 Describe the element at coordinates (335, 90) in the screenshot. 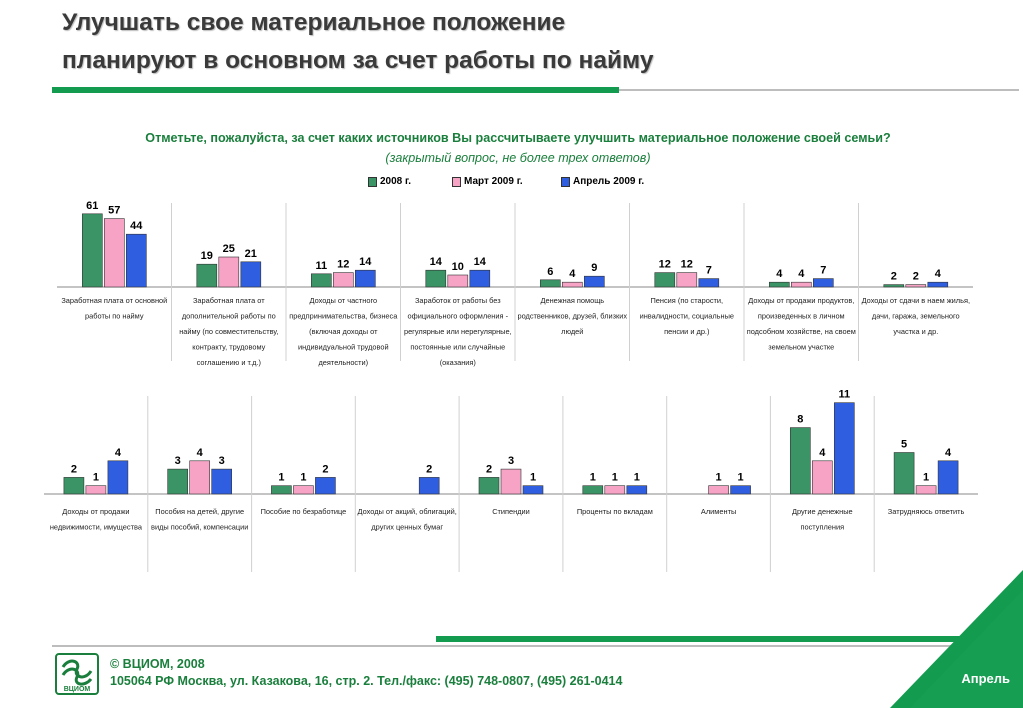

I see `title-rule` at that location.